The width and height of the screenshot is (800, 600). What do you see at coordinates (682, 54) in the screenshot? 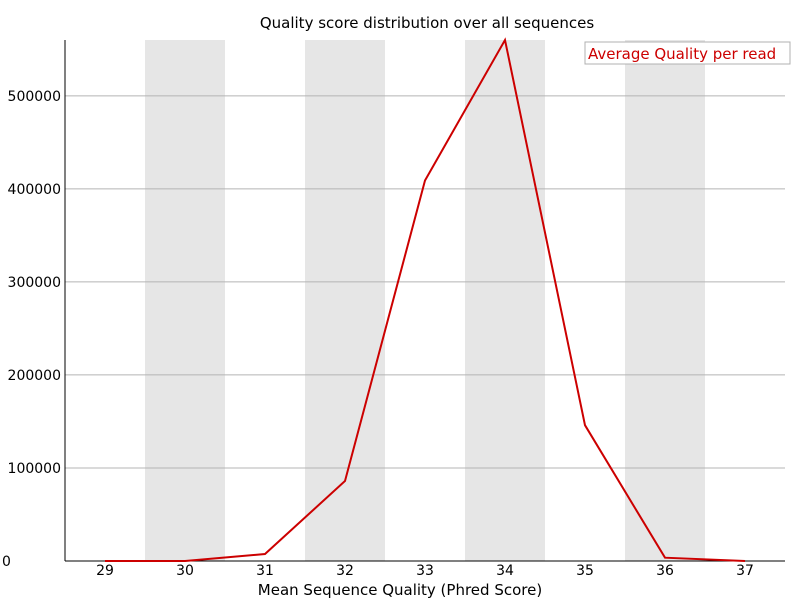
I see `legend-entry: Average Quality per read` at bounding box center [682, 54].